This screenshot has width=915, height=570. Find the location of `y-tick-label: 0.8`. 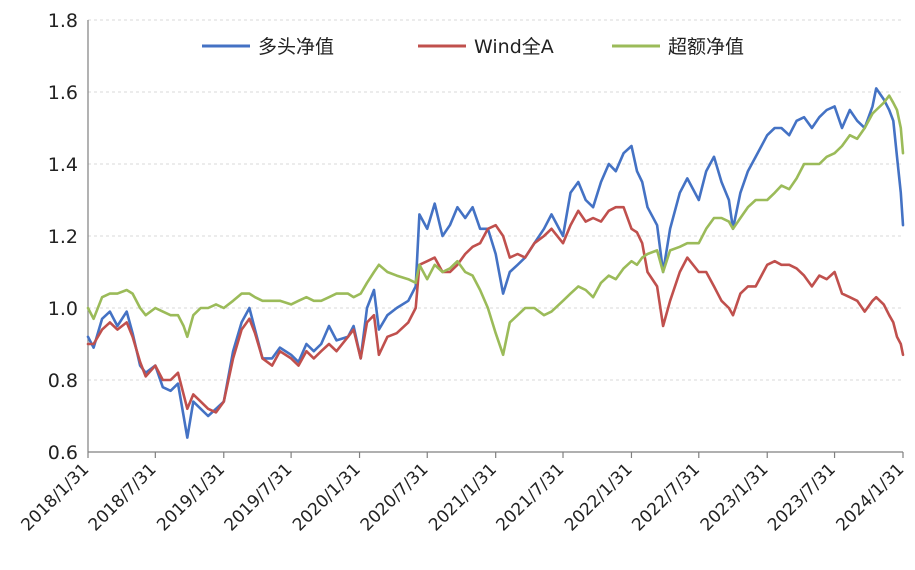

y-tick-label: 0.8 is located at coordinates (63, 381).